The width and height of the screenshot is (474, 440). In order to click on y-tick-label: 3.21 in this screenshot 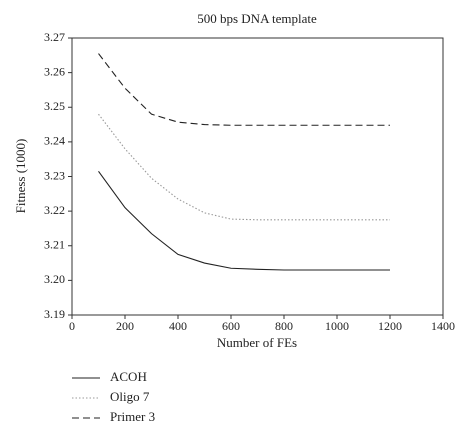, I will do `click(54, 245)`.